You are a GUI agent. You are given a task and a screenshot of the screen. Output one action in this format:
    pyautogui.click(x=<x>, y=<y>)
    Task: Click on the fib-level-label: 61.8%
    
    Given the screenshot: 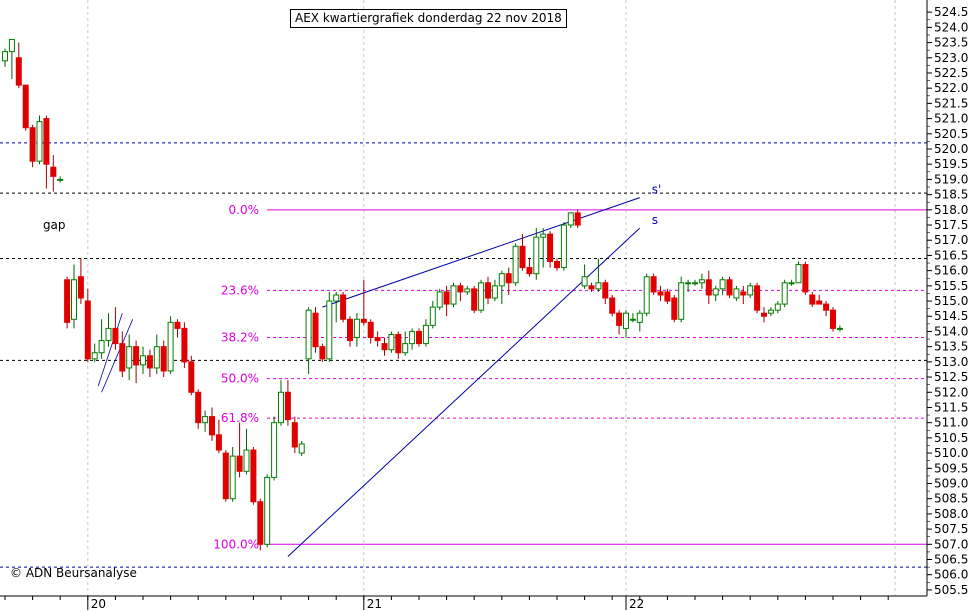 What is the action you would take?
    pyautogui.click(x=240, y=418)
    